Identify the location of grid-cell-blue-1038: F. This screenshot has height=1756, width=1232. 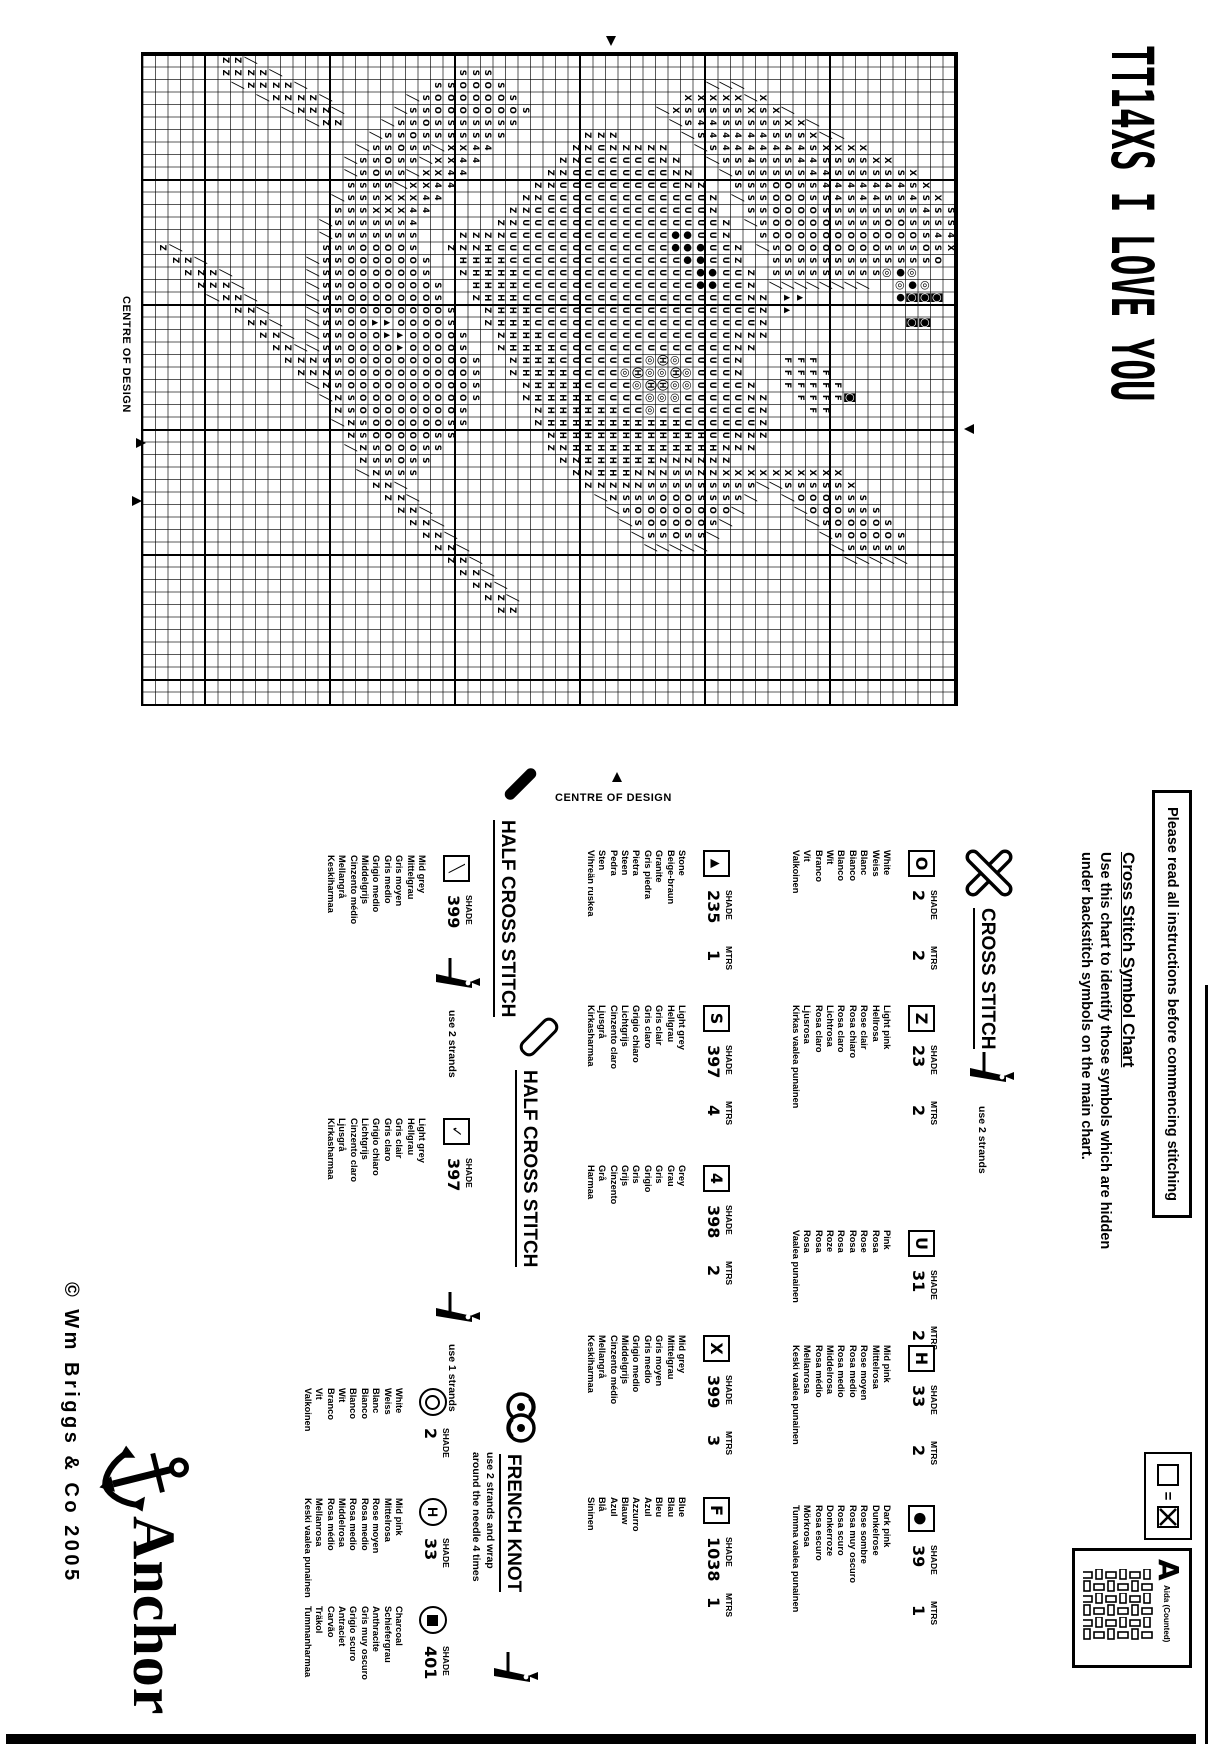
(837, 397).